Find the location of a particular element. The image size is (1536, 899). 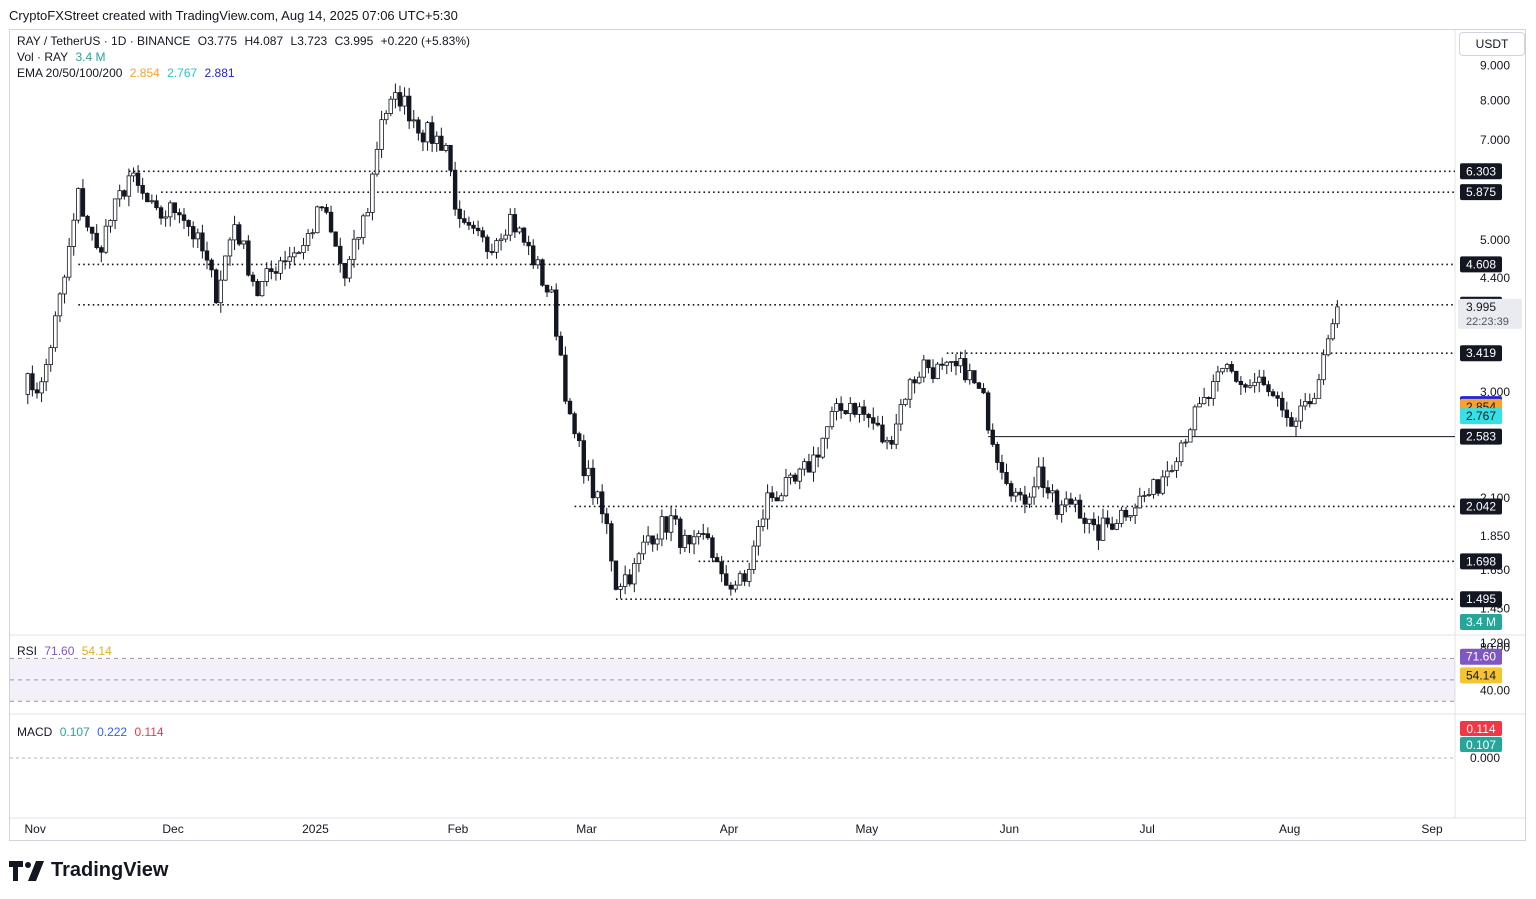

tradingview-logo: TradingView is located at coordinates (88, 870).